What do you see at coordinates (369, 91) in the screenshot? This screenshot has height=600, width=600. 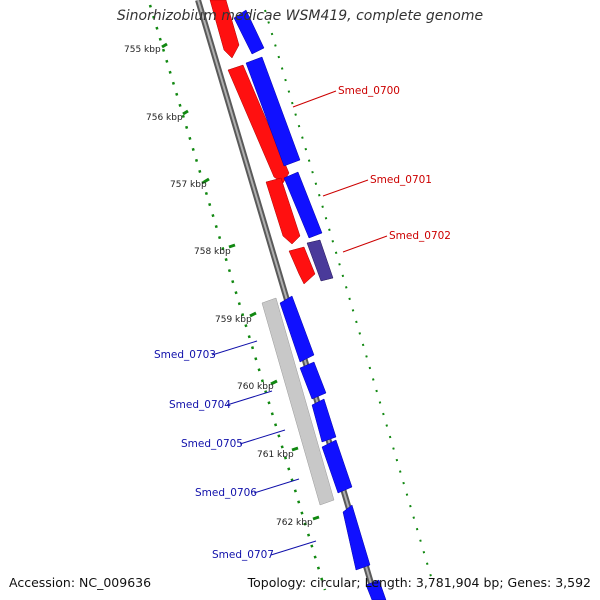 I see `gene-label-smed-0700: Smed_0700` at bounding box center [369, 91].